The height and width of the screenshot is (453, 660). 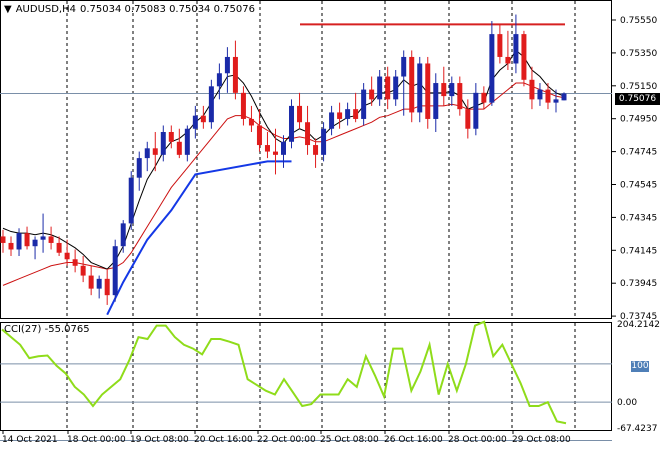 What do you see at coordinates (627, 403) in the screenshot?
I see `cci-tick-label: 0.00` at bounding box center [627, 403].